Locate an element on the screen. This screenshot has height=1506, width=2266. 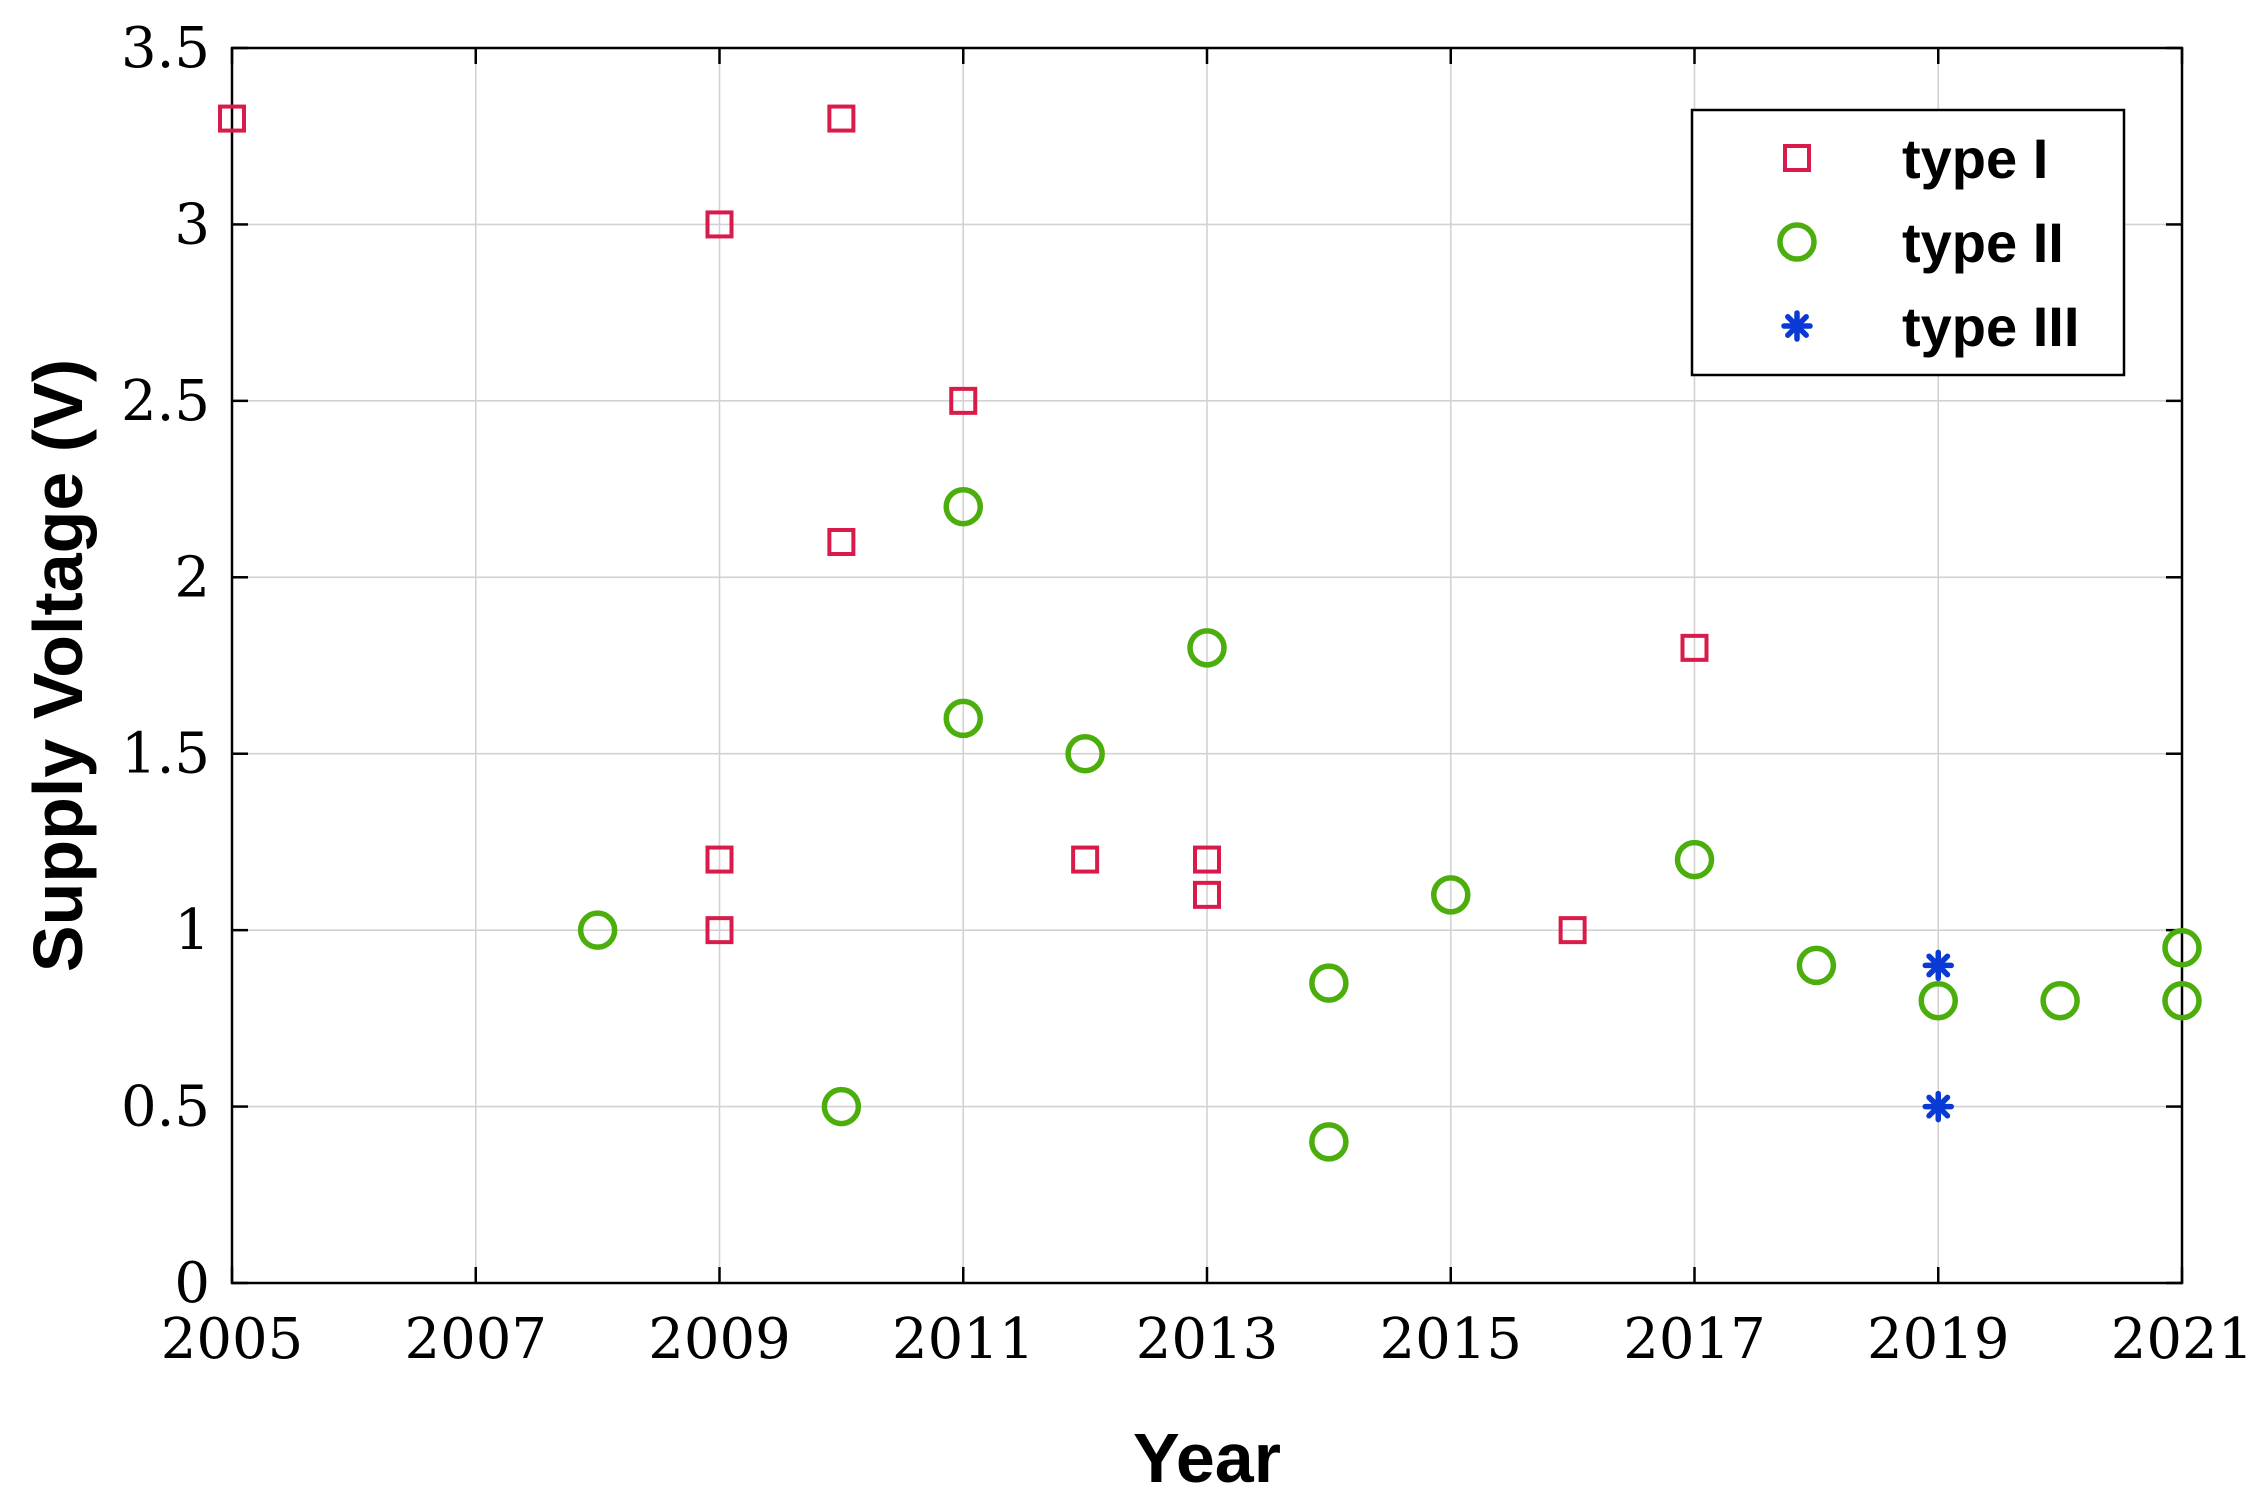
x-axis-tick-labels: 2005 2007 2009 2011 2013 2015 2017 2019 2021 is located at coordinates (1207, 1339).